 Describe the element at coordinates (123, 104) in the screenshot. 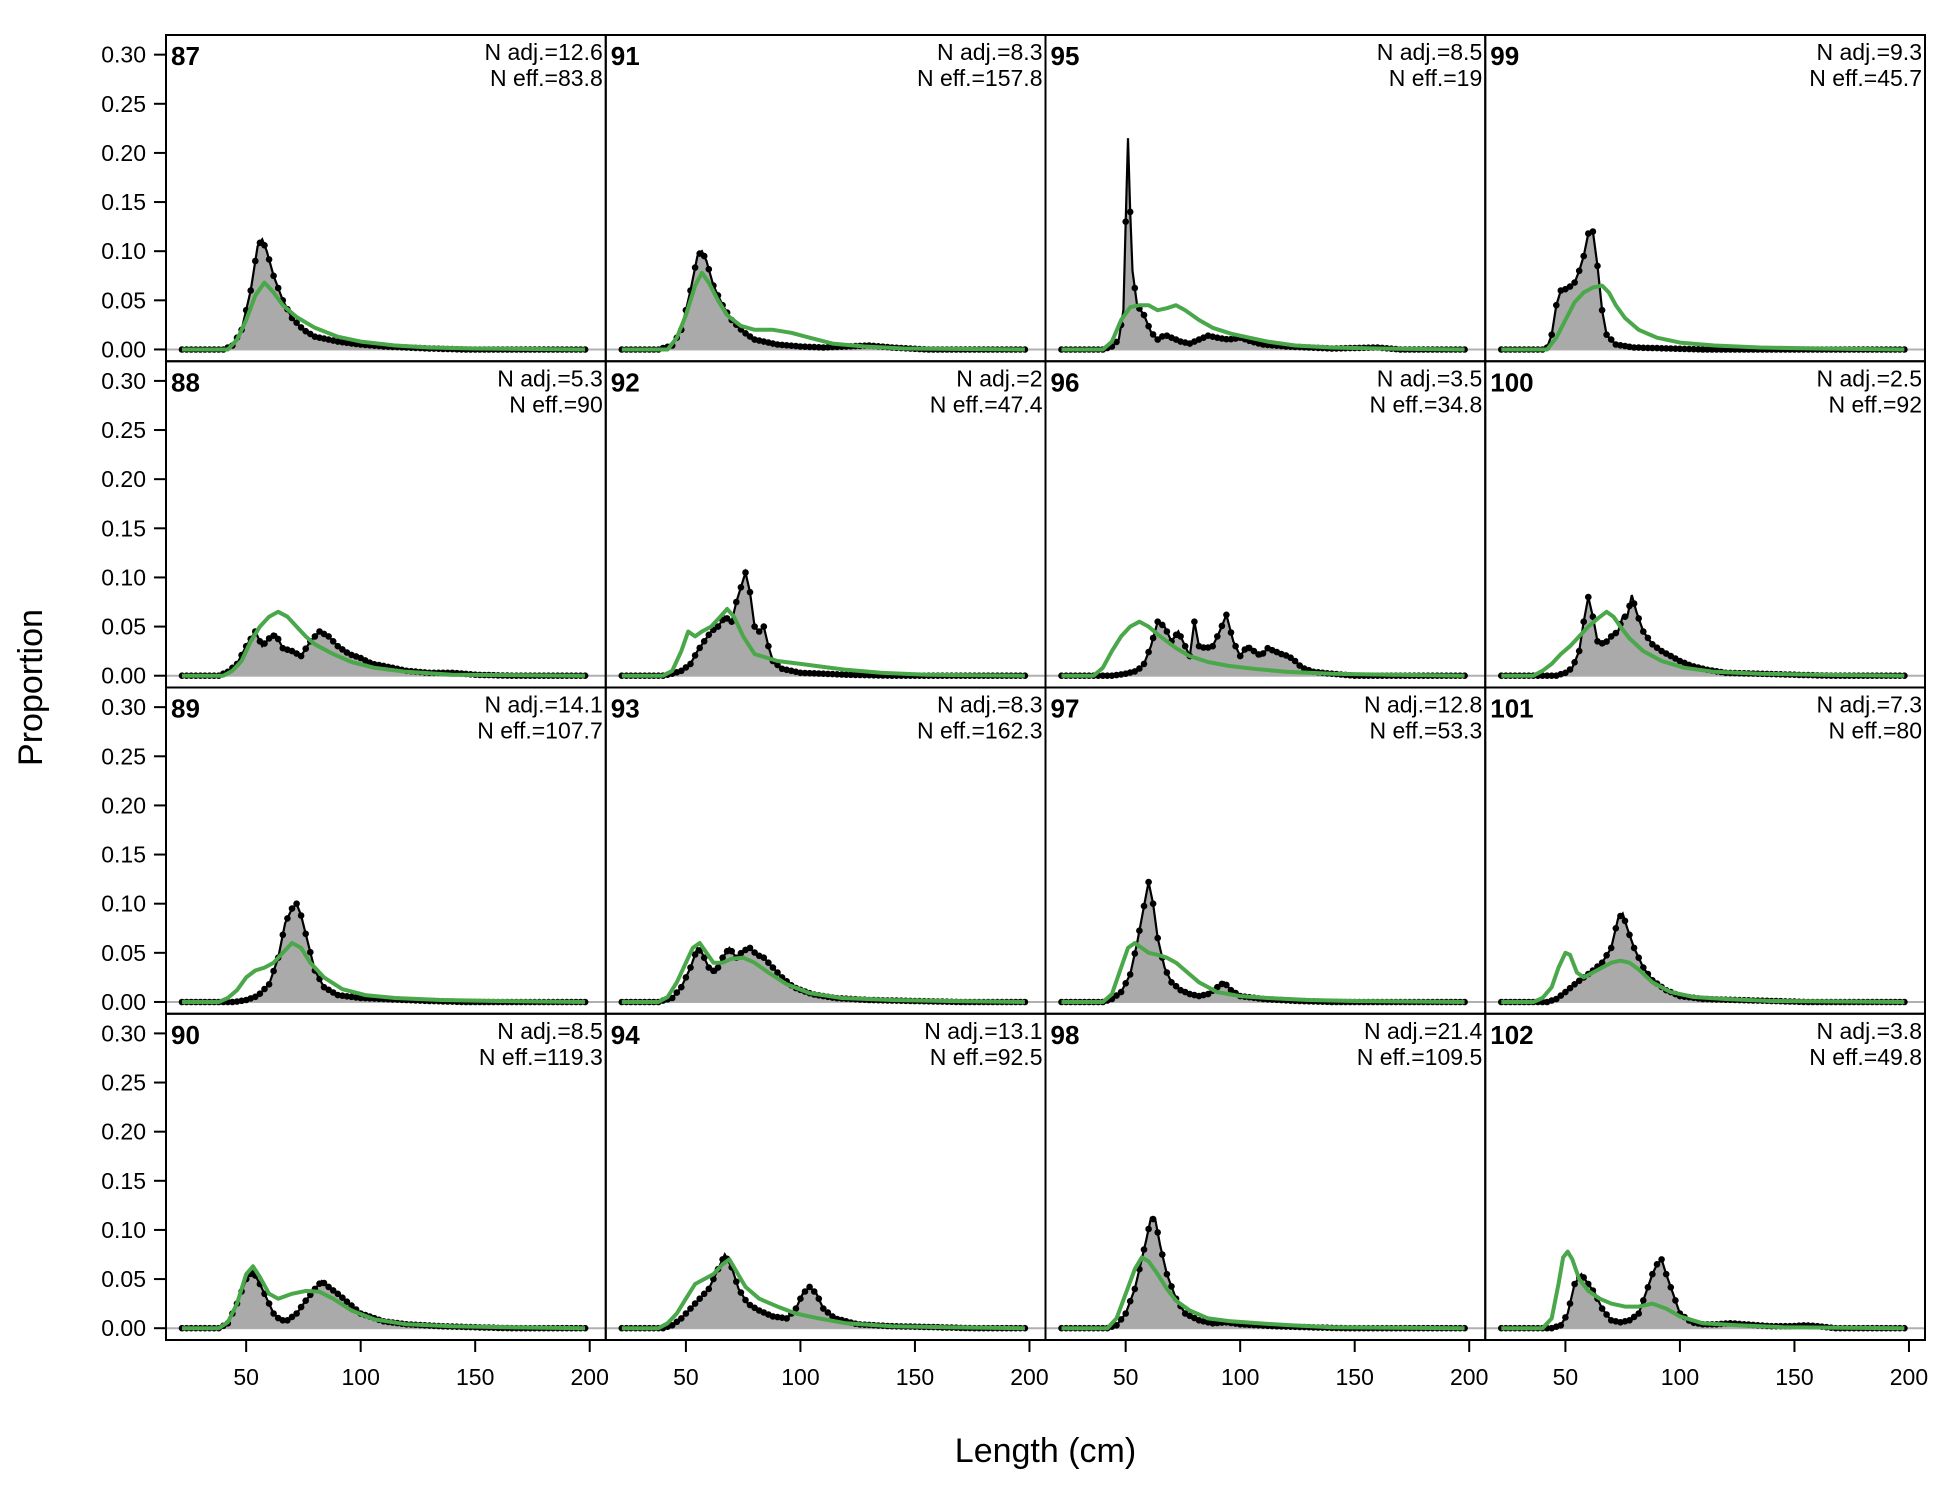

I see `y-tick-label: 0.25` at that location.